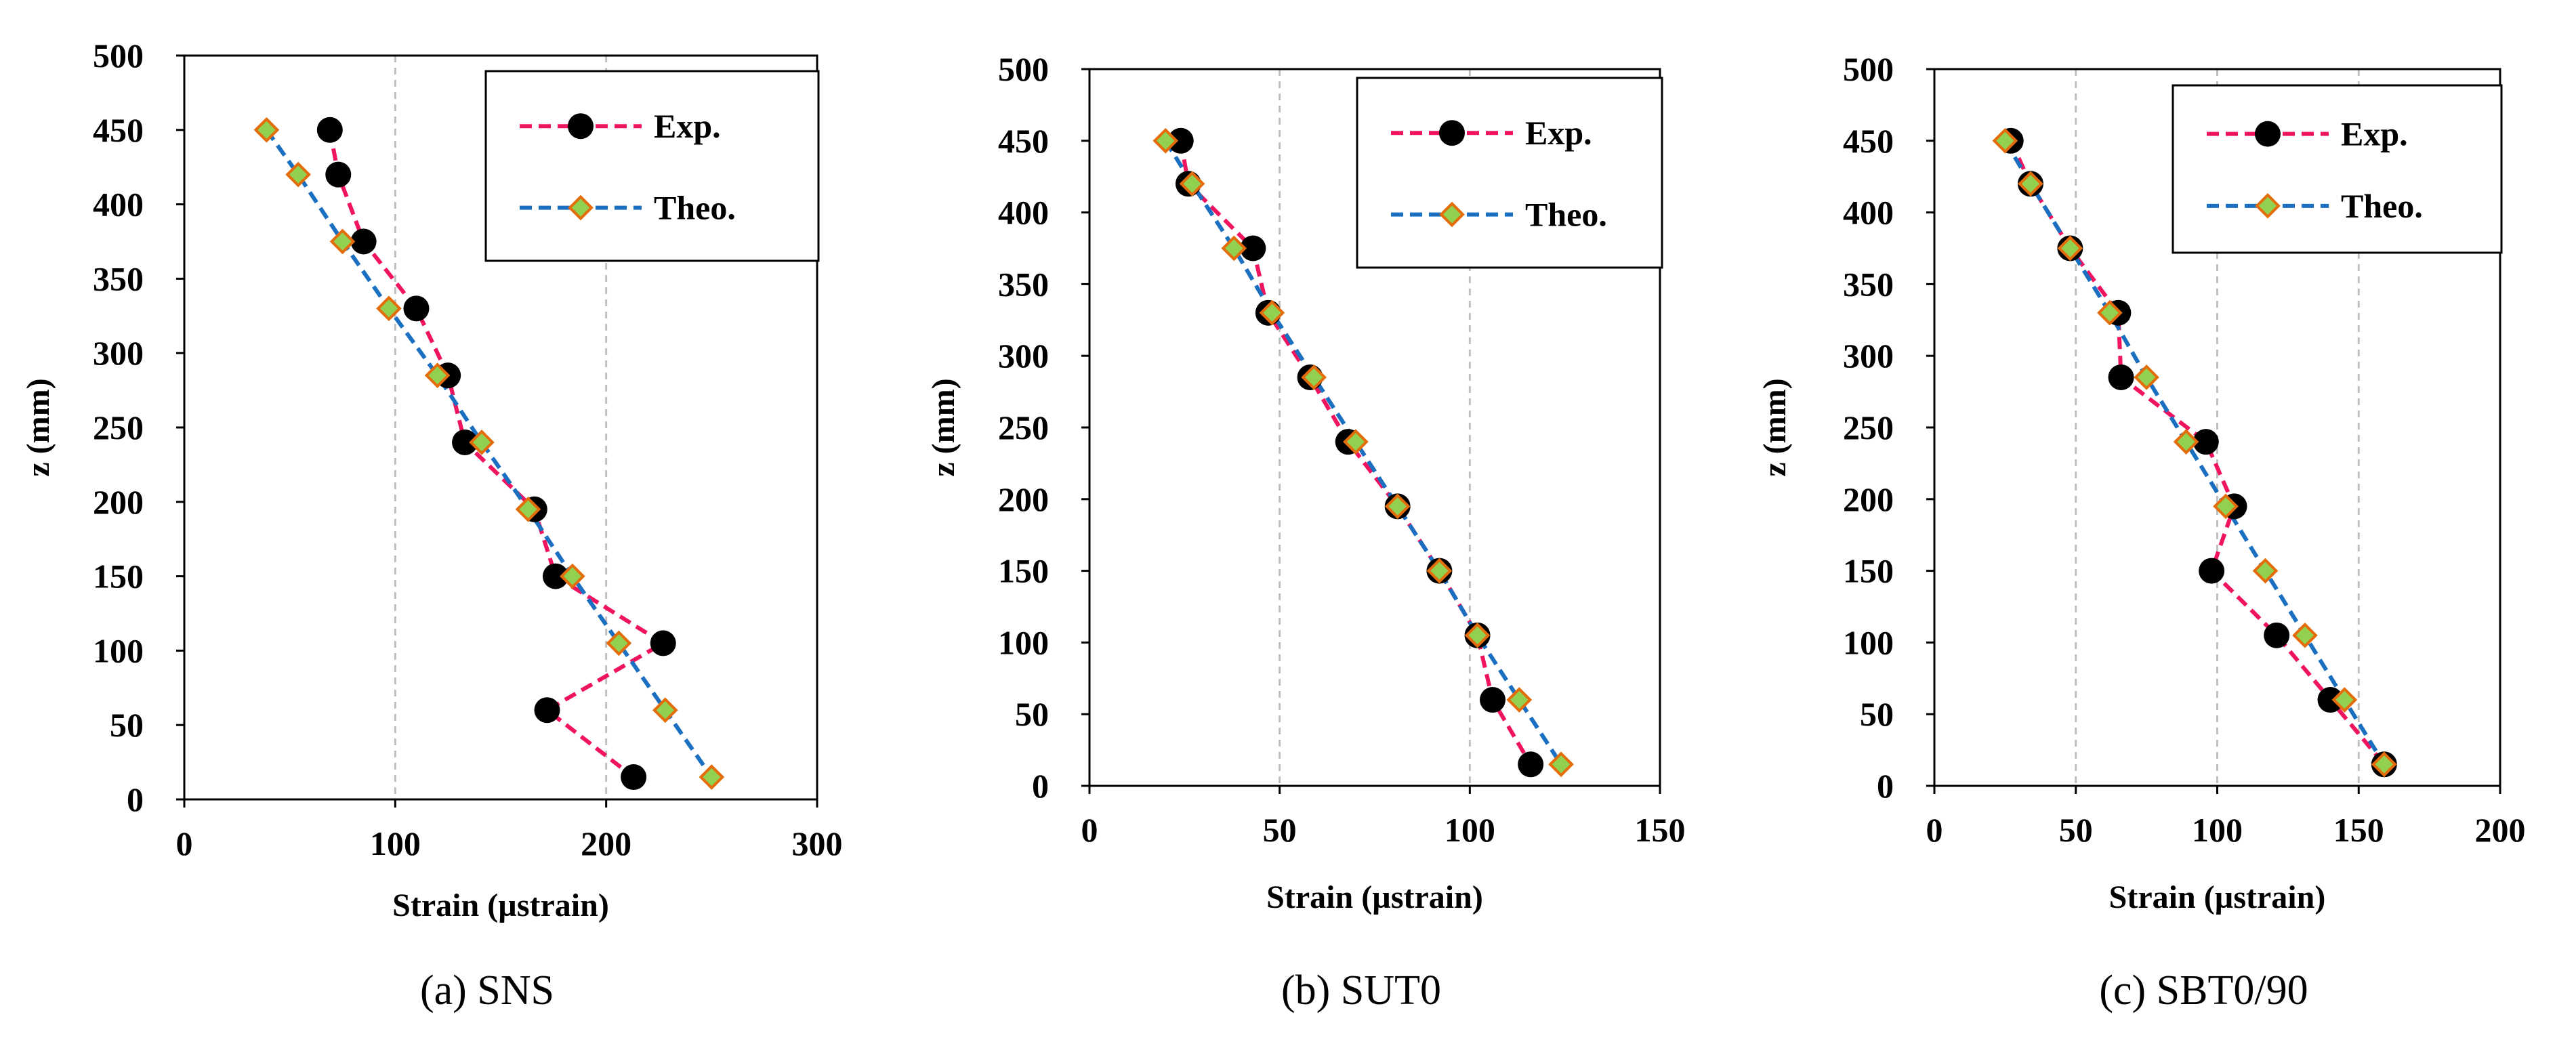  What do you see at coordinates (2374, 134) in the screenshot?
I see `legend-label: Exp.` at bounding box center [2374, 134].